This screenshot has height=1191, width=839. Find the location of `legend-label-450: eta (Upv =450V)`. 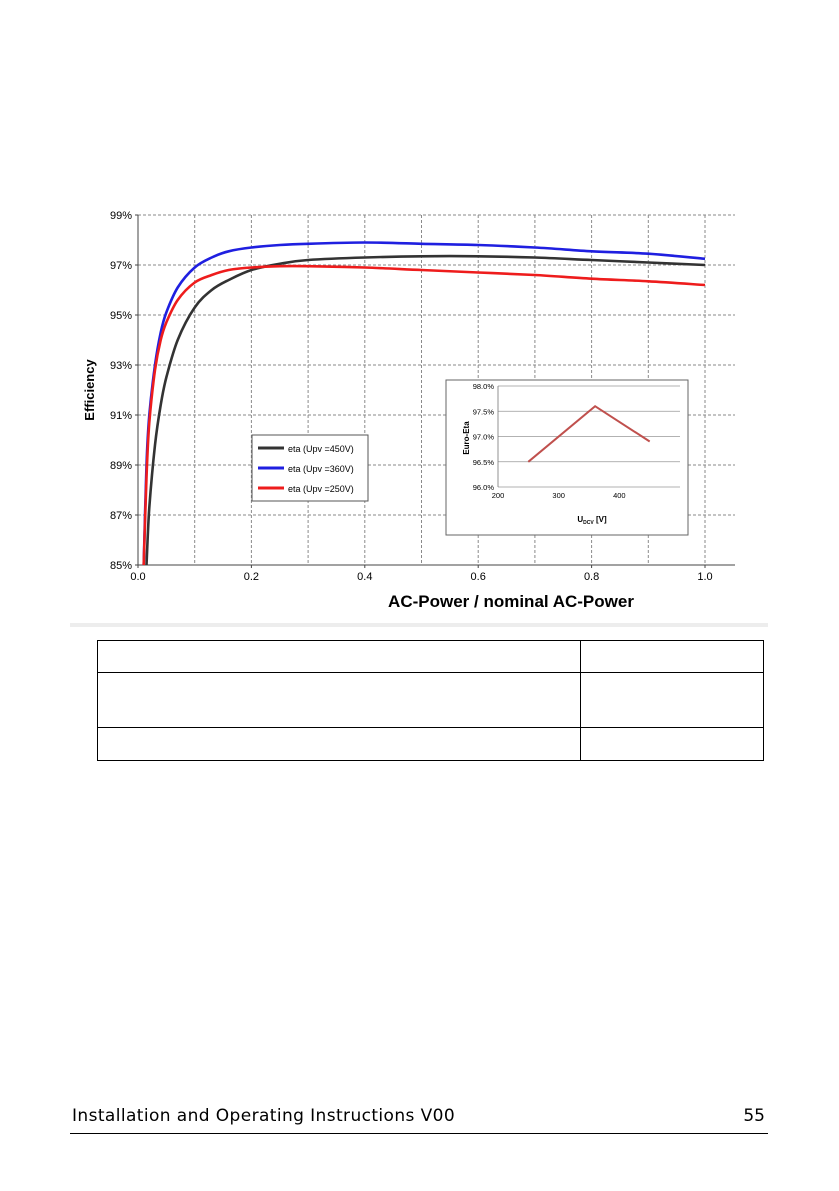

legend-label-450: eta (Upv =450V) is located at coordinates (321, 449).